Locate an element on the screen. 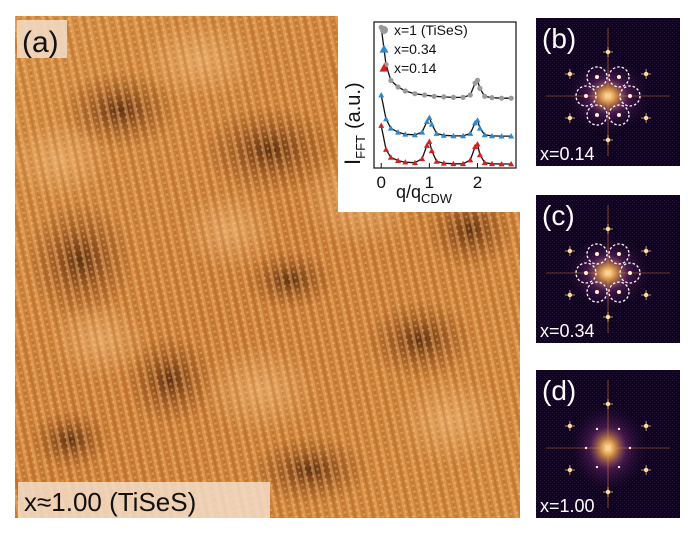 This screenshot has width=698, height=547. fft-panel-d: (d) x=1.00 is located at coordinates (608, 444).